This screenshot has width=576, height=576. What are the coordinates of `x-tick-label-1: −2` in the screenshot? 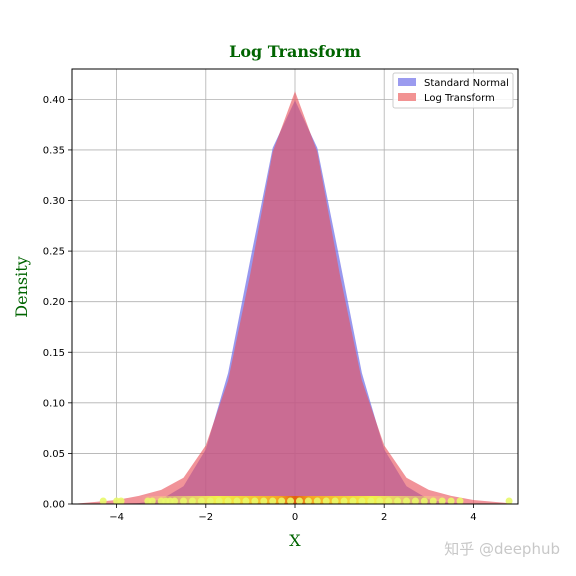 It's located at (205, 517).